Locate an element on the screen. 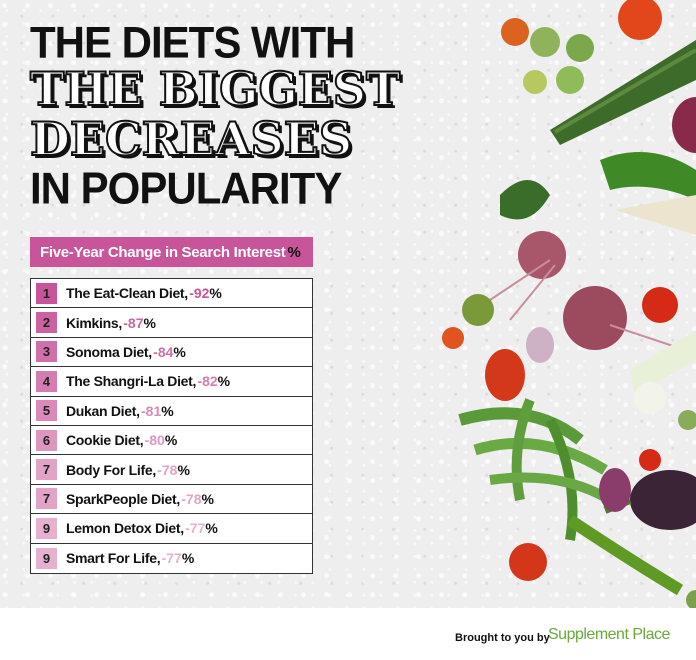  change-value: -84 is located at coordinates (163, 351).